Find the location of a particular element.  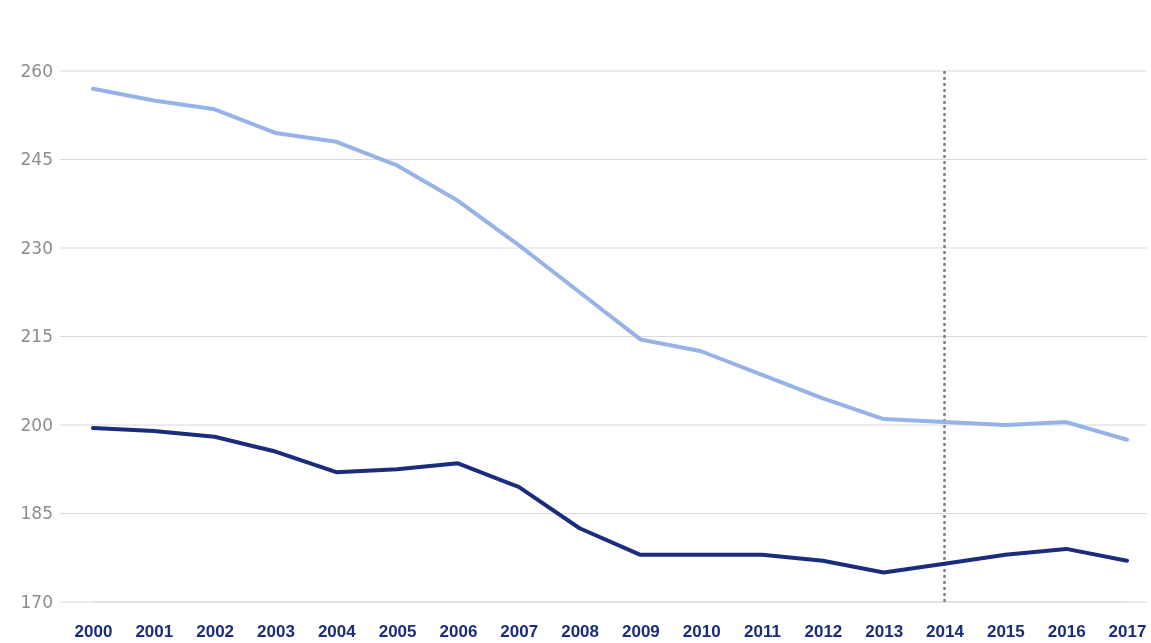

x-tick-label: 2007 is located at coordinates (519, 632).